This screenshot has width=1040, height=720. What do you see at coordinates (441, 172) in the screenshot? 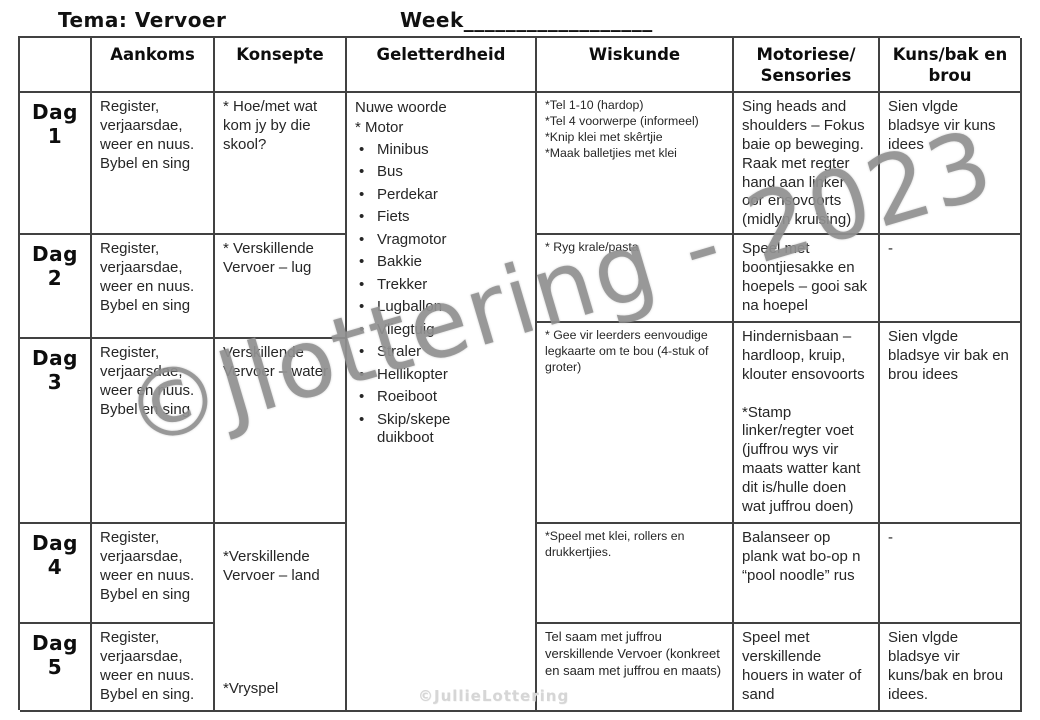
I see `wordlist-item: Bus` at bounding box center [441, 172].